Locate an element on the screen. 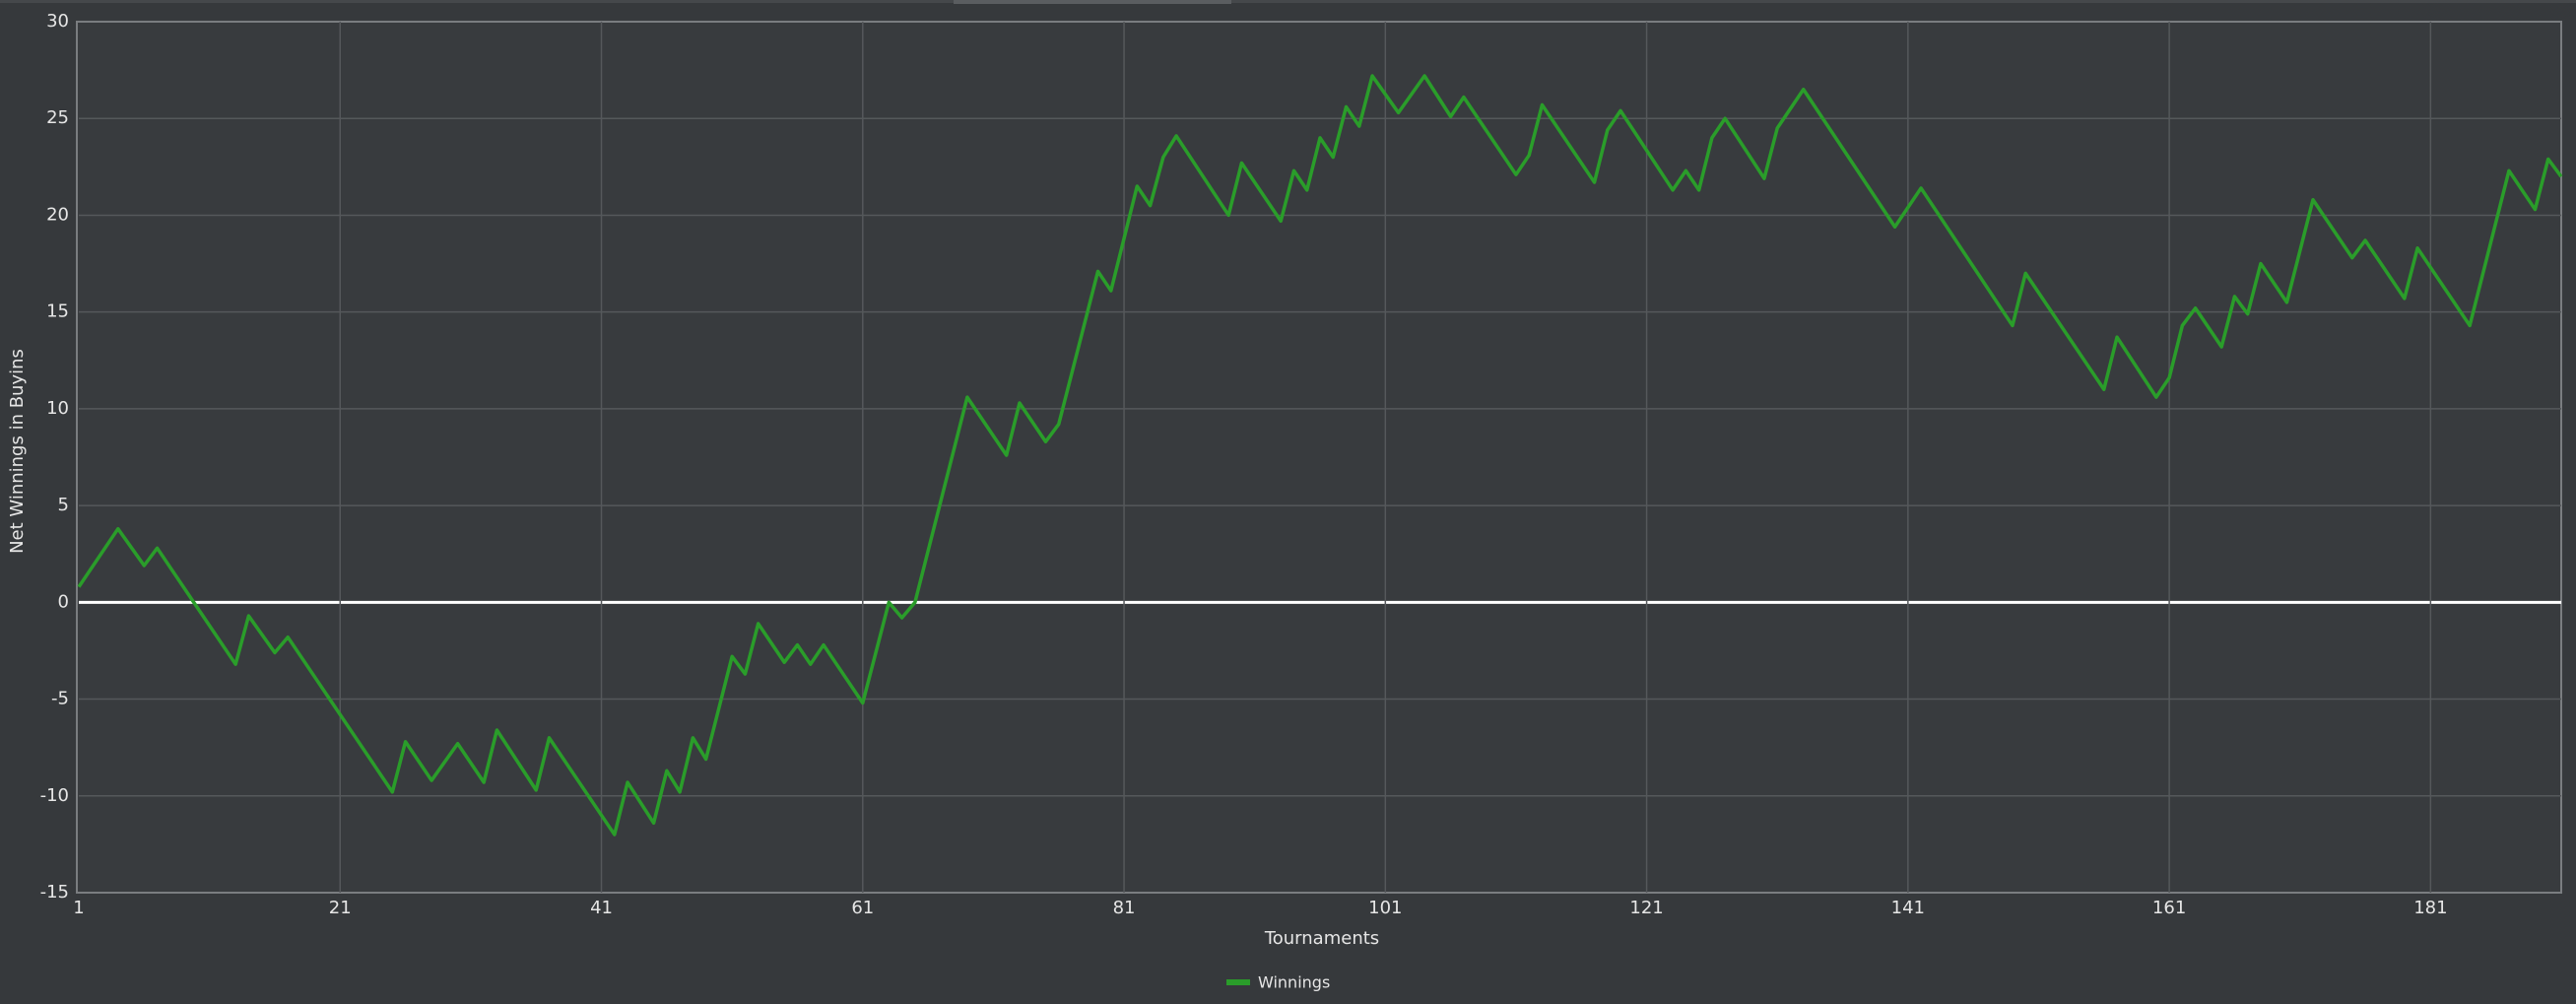  y-tick-label: 10 is located at coordinates (58, 408).